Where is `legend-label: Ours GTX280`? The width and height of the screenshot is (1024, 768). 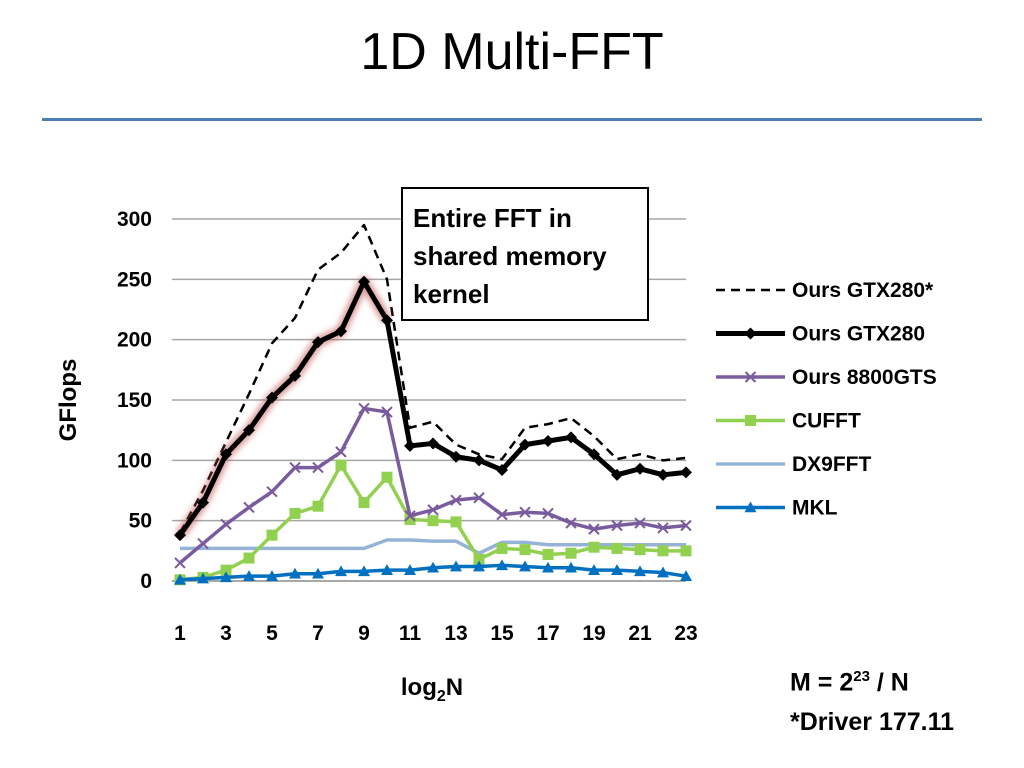 legend-label: Ours GTX280 is located at coordinates (858, 334).